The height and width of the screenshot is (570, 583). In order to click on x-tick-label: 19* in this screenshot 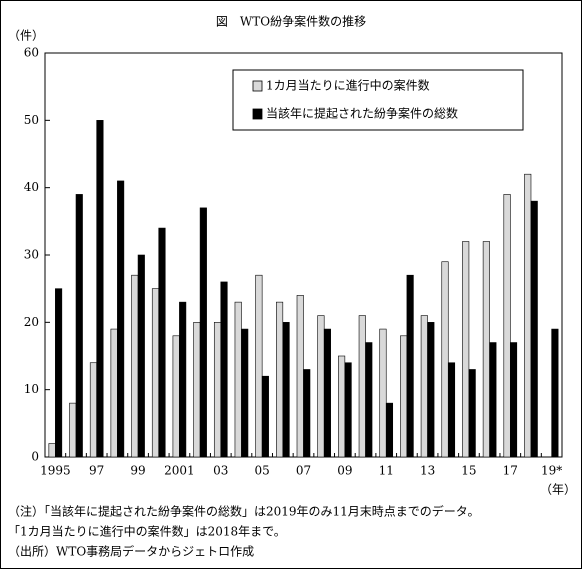, I will do `click(551, 471)`.